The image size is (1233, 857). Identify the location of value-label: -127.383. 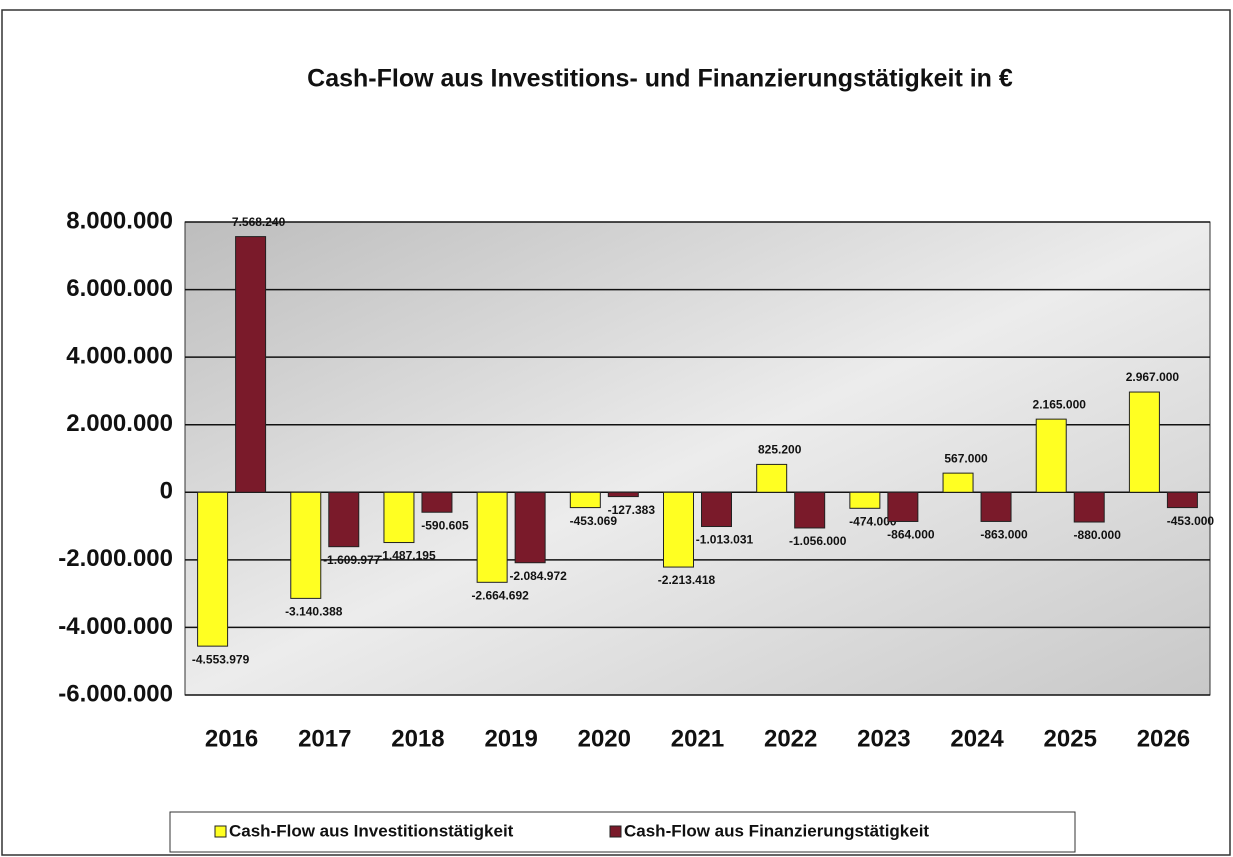
(632, 510).